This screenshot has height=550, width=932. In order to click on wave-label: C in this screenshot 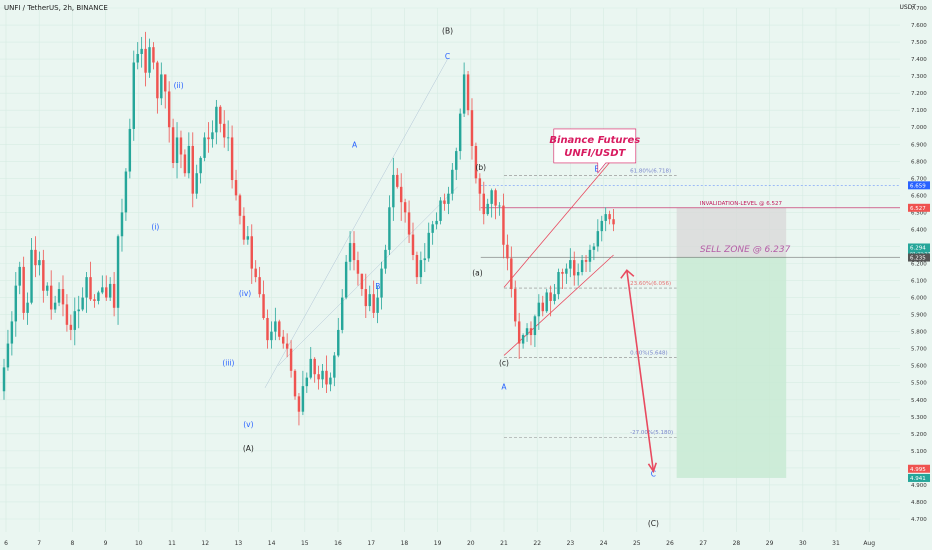, I will do `click(653, 473)`.